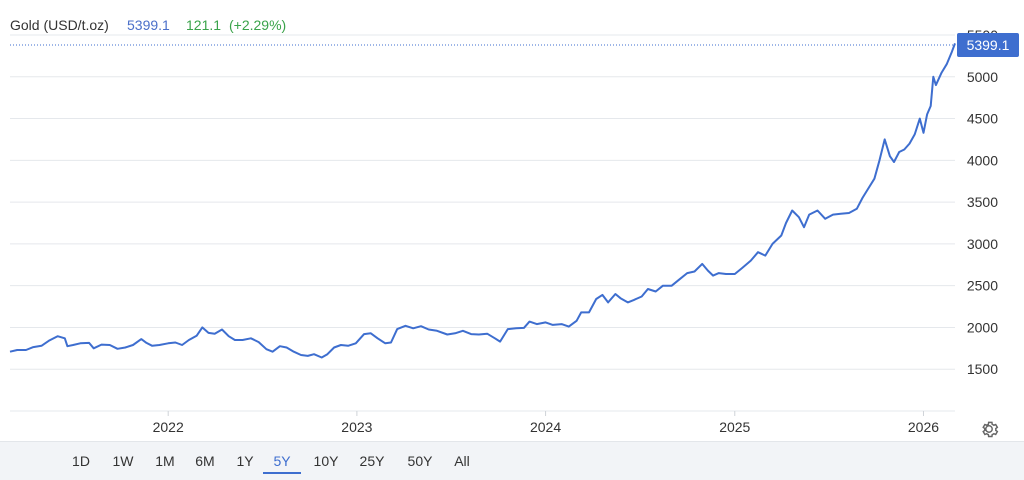 This screenshot has width=1024, height=480. I want to click on x-tick-label: 2022, so click(168, 427).